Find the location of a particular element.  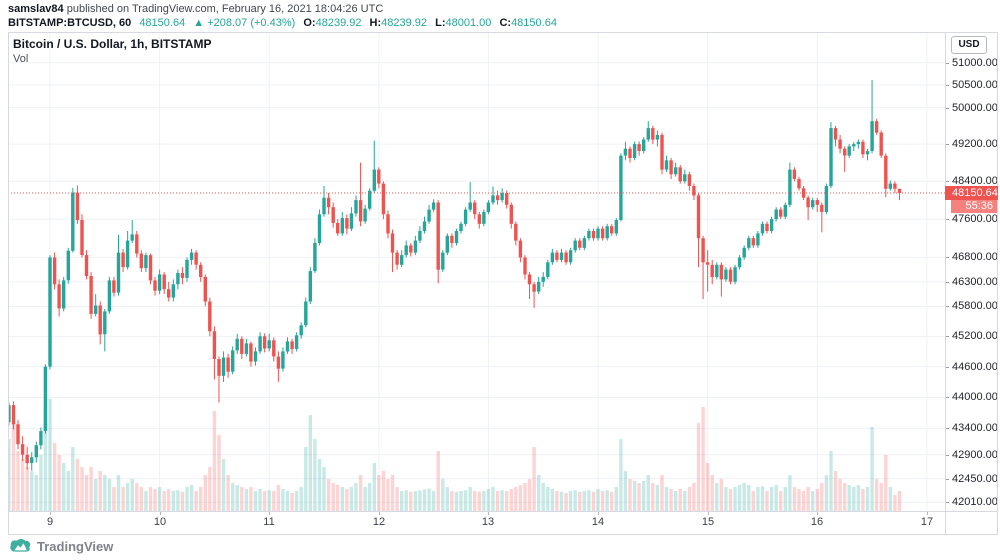

open-value: 48239.92 is located at coordinates (338, 23).